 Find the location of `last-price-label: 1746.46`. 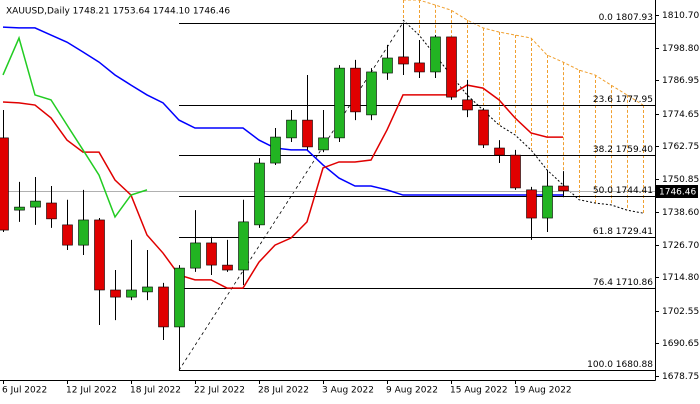

last-price-label: 1746.46 is located at coordinates (677, 193).